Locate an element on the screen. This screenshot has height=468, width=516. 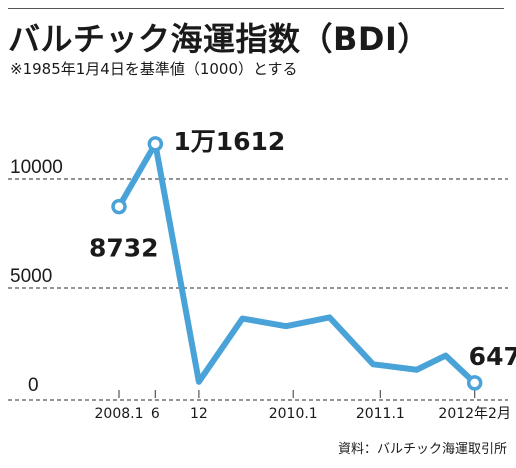
y-tick-label: 5000 is located at coordinates (31, 276).